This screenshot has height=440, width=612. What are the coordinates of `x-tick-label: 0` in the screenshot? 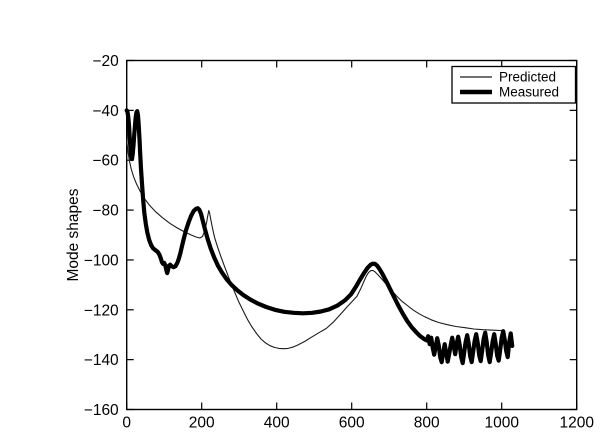 It's located at (126, 423).